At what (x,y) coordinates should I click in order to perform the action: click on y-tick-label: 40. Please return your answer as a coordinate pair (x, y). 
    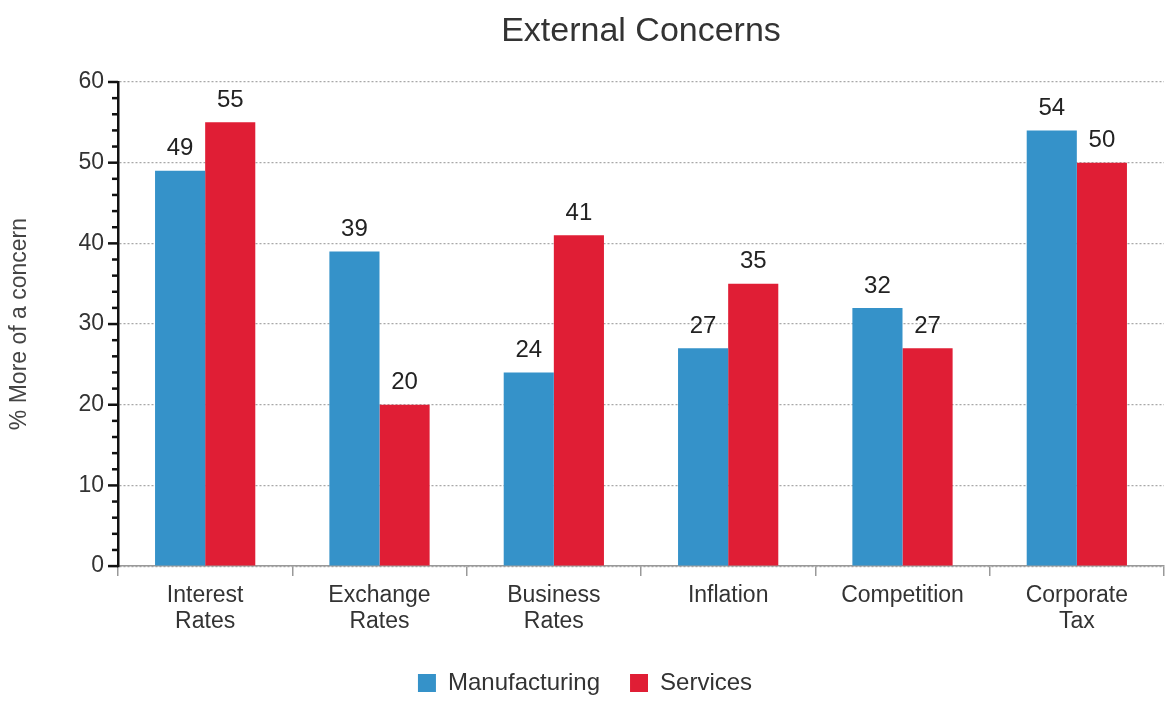
    Looking at the image, I should click on (91, 241).